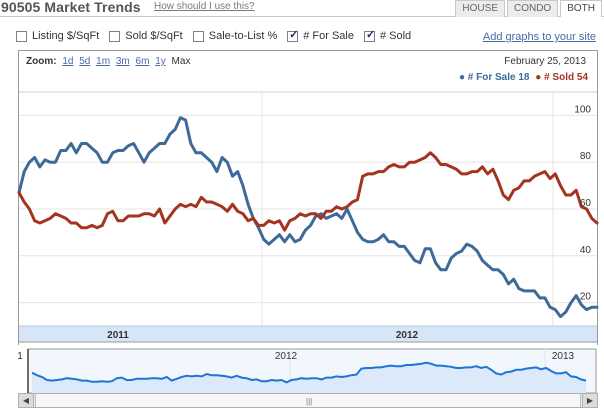 The image size is (604, 415). I want to click on sold-label: # Sold, so click(395, 36).